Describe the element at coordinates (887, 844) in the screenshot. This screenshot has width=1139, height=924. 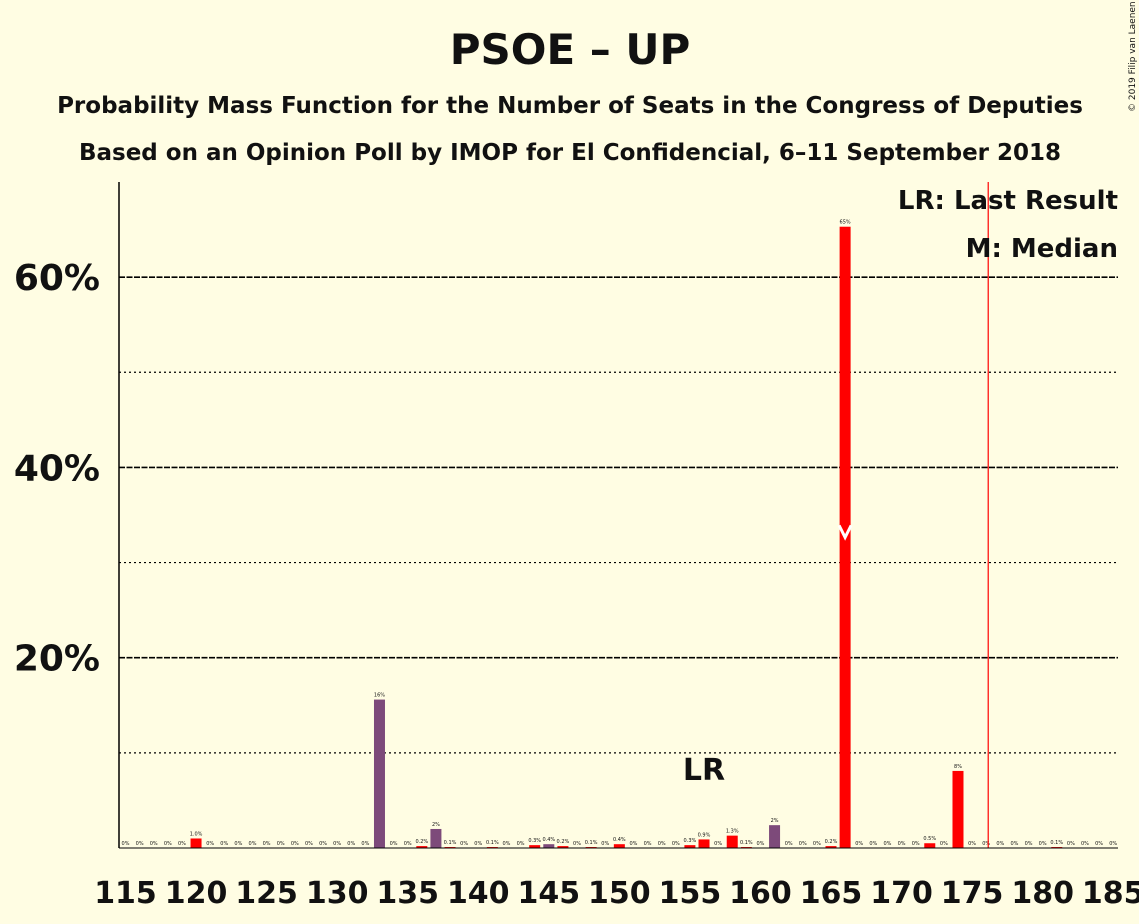
I see `bar-label-169: 0%` at that location.